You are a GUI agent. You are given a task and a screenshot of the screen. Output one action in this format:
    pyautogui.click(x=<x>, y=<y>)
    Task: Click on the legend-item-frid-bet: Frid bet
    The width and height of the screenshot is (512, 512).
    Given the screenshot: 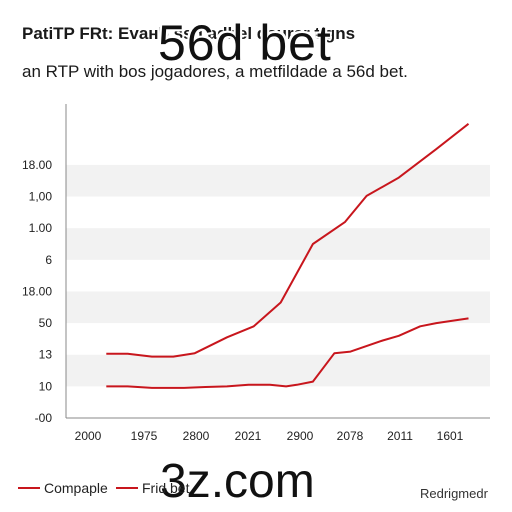 What is the action you would take?
    pyautogui.click(x=152, y=488)
    